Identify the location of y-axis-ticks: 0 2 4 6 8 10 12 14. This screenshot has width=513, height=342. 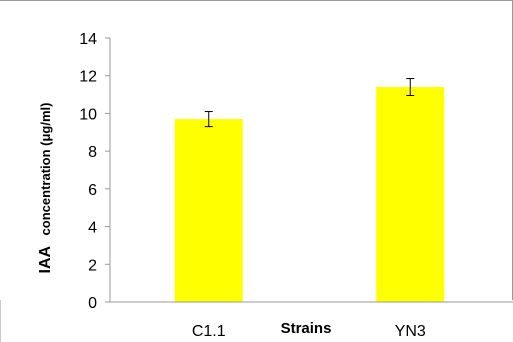
(94, 171).